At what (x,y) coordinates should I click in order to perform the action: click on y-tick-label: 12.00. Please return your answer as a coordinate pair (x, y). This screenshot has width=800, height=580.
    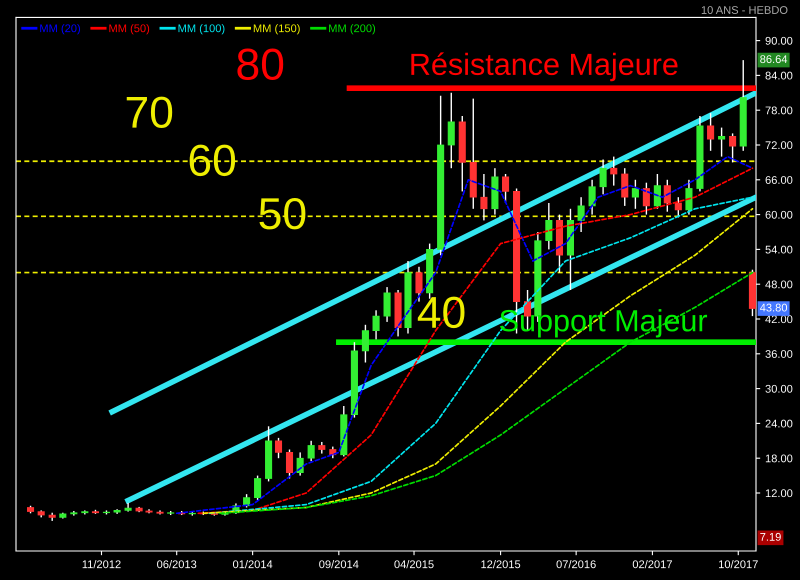
    Looking at the image, I should click on (779, 493).